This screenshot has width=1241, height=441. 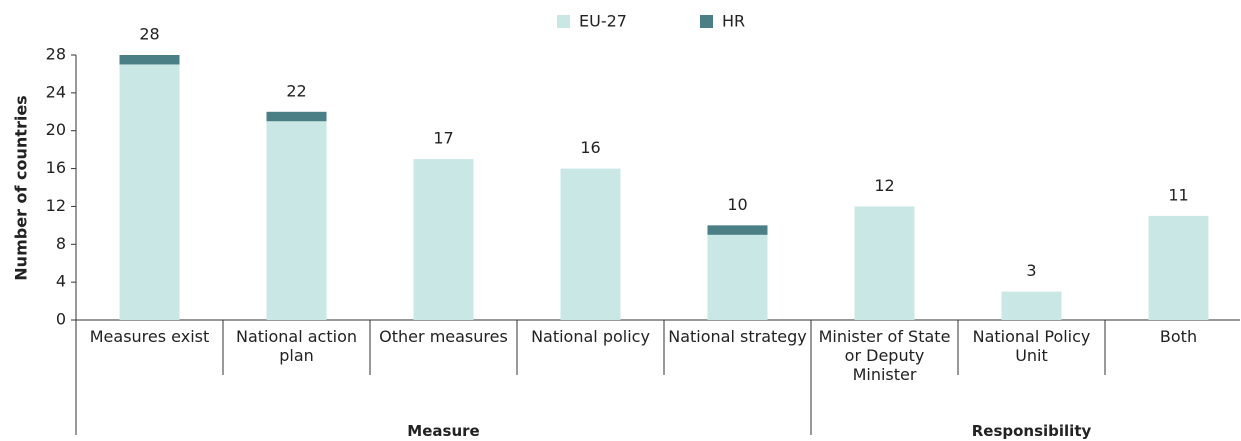 I want to click on group-label: Responsibility, so click(x=1031, y=431).